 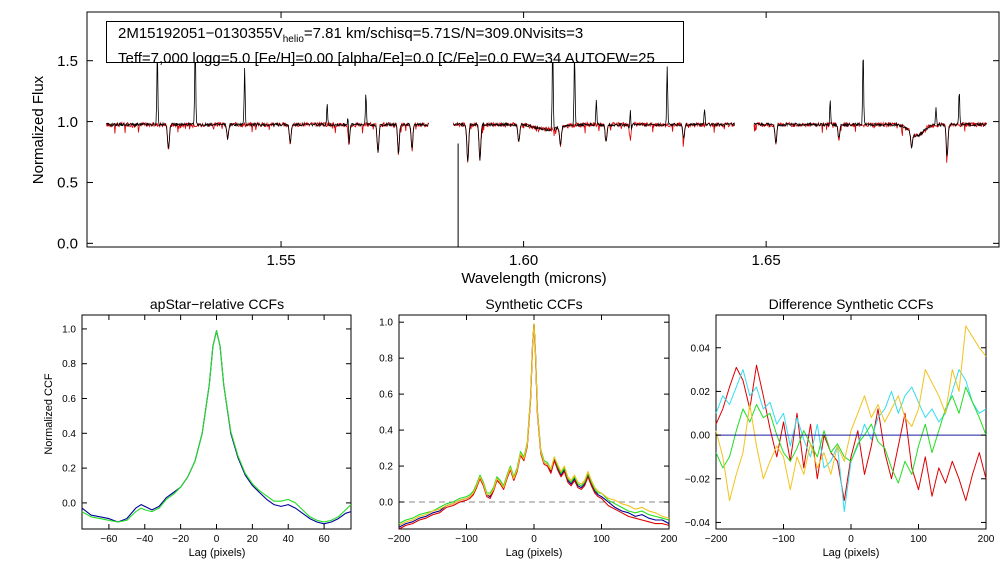 I want to click on series-line-syn-red, so click(x=534, y=426).